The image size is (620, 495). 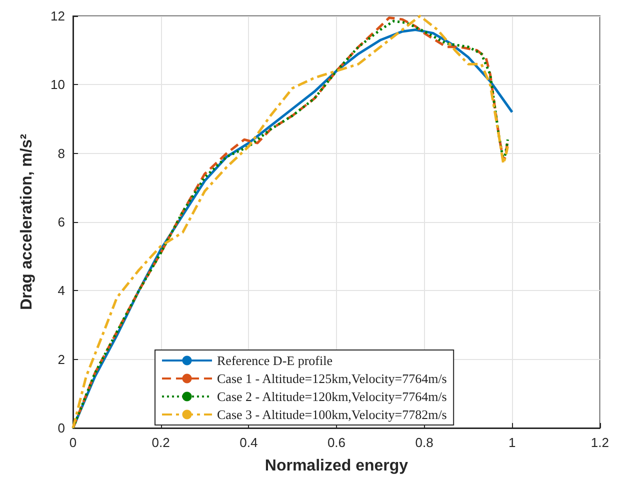 What do you see at coordinates (249, 442) in the screenshot?
I see `x-tick-label: 0.4` at bounding box center [249, 442].